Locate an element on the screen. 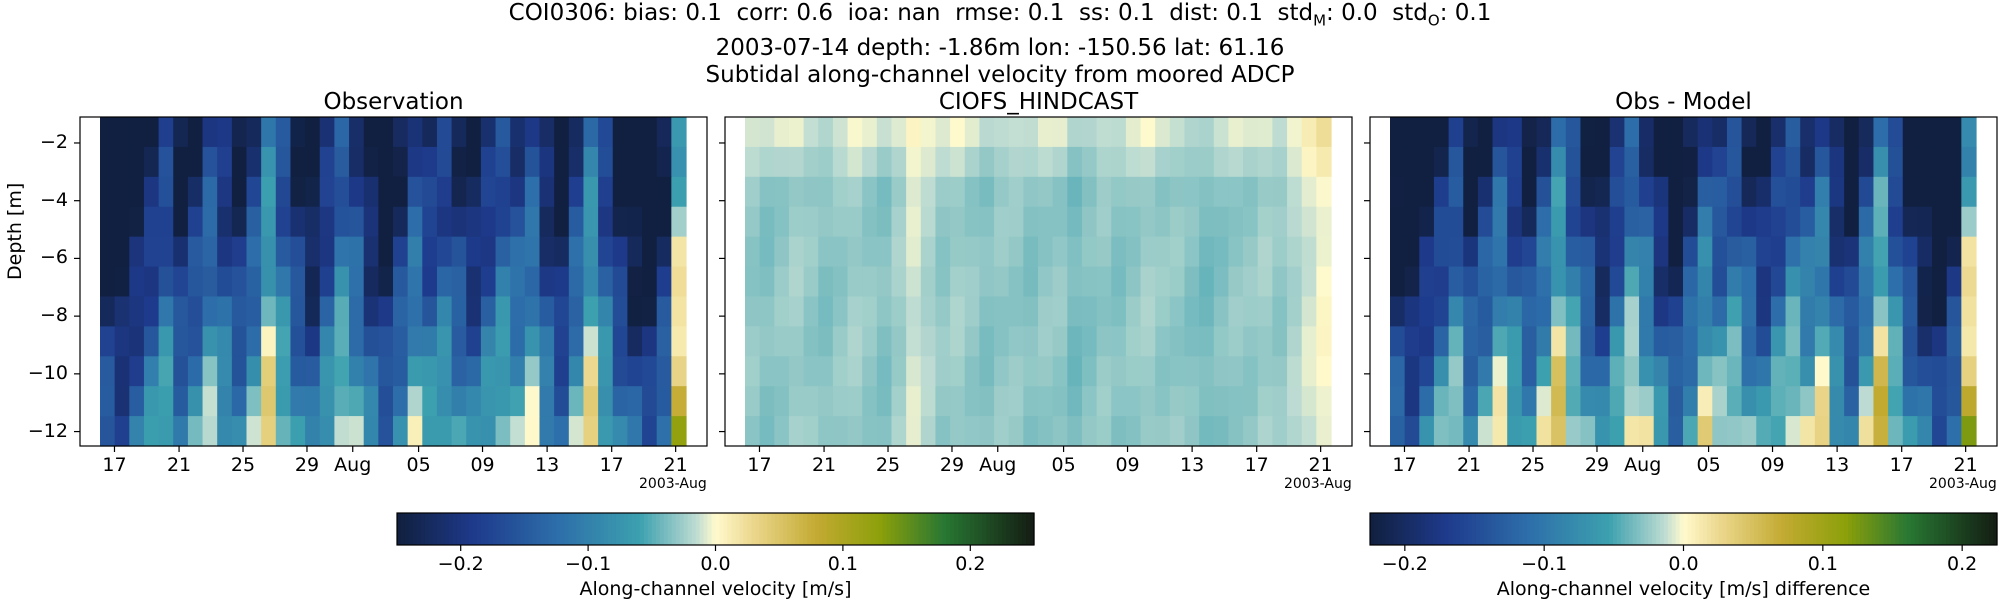 The height and width of the screenshot is (600, 2000). colorbar-tick-label: 0.2 is located at coordinates (970, 564).